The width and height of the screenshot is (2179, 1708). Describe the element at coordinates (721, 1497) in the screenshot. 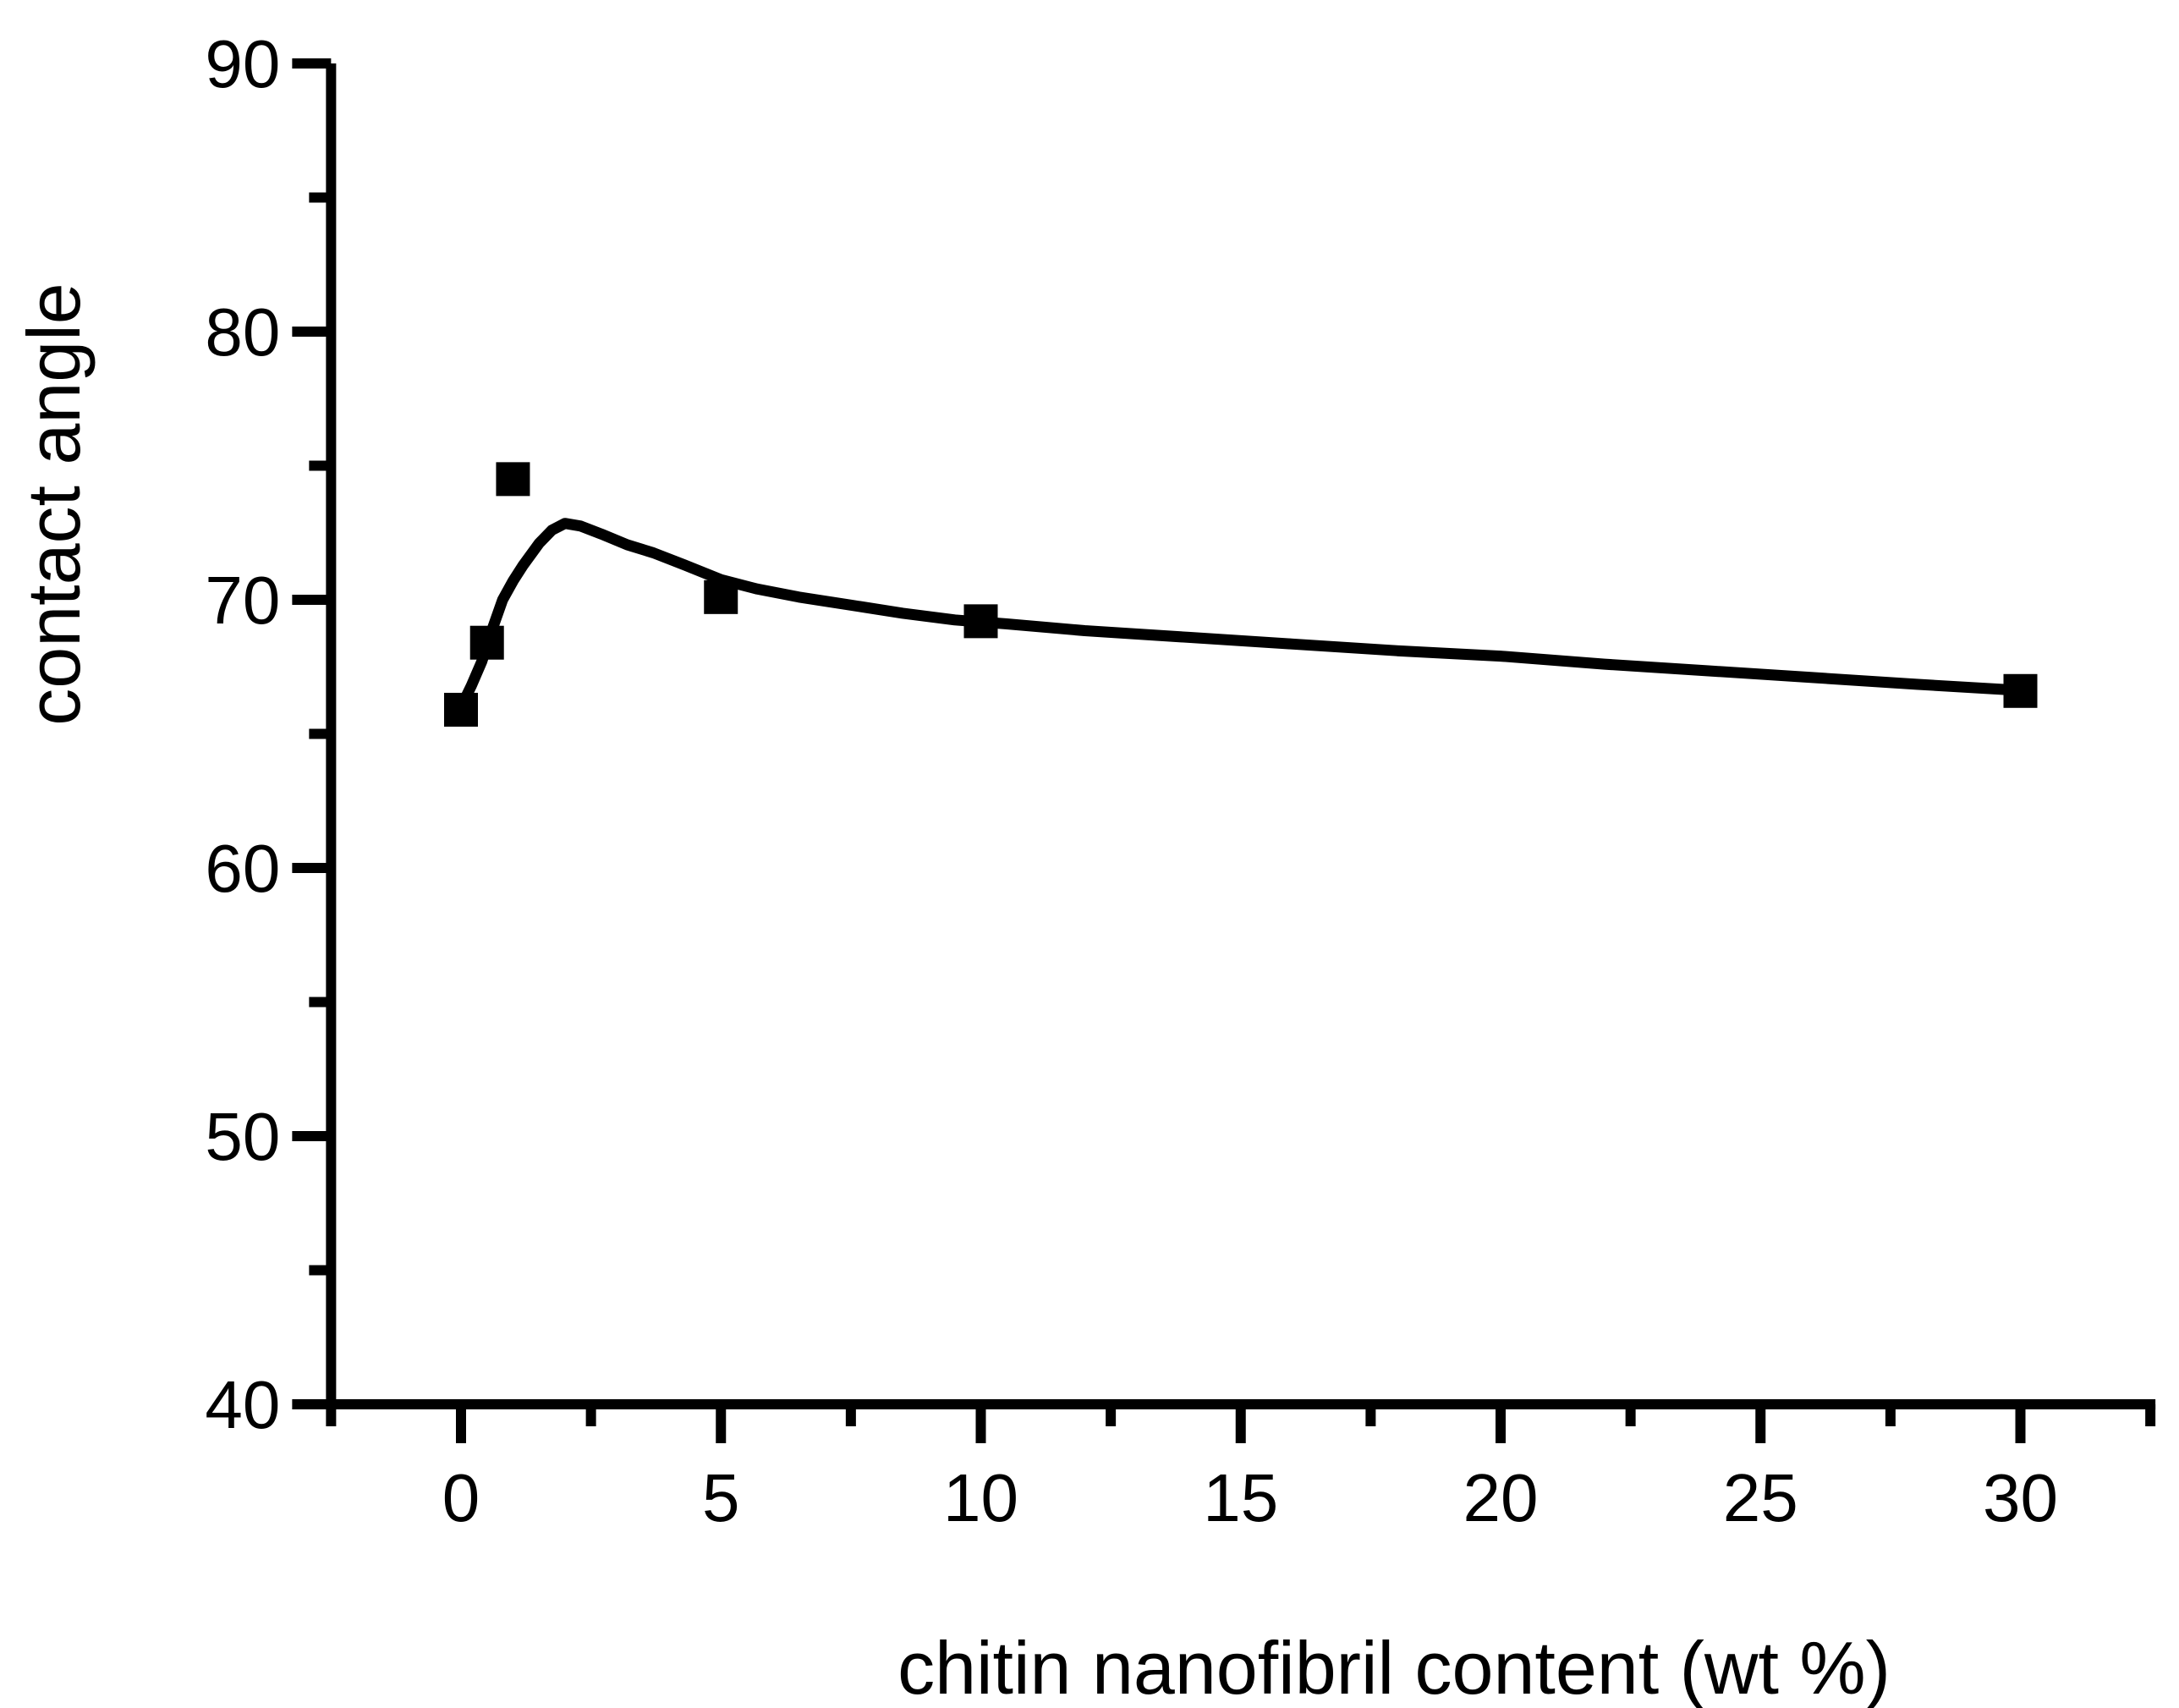

I see `x-tick-label: 5` at that location.